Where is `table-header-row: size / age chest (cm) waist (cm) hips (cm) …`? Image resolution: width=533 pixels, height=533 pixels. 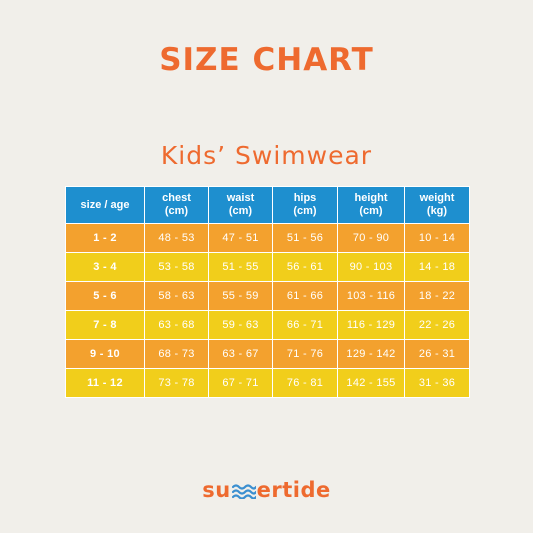 table-header-row: size / age chest (cm) waist (cm) hips (cm) … is located at coordinates (267, 205).